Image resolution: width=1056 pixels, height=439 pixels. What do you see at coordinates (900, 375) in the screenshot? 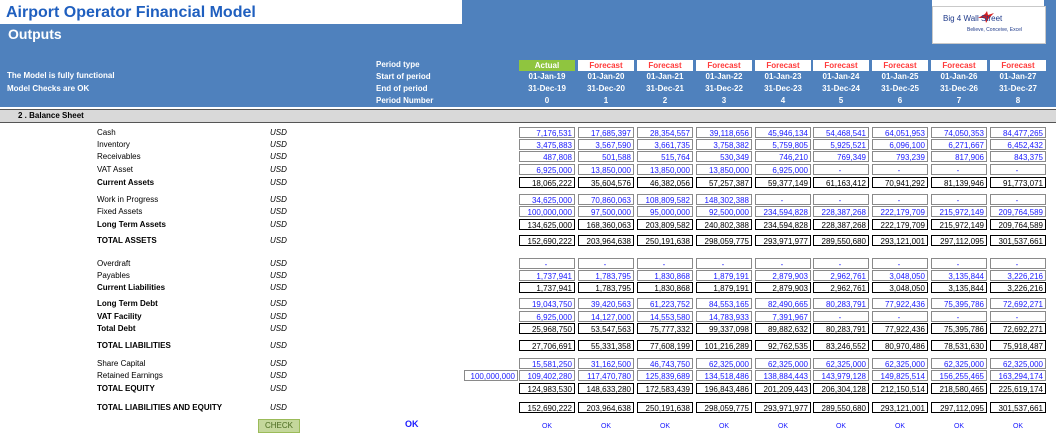
I see `value-cell: 149,825,514` at bounding box center [900, 375].